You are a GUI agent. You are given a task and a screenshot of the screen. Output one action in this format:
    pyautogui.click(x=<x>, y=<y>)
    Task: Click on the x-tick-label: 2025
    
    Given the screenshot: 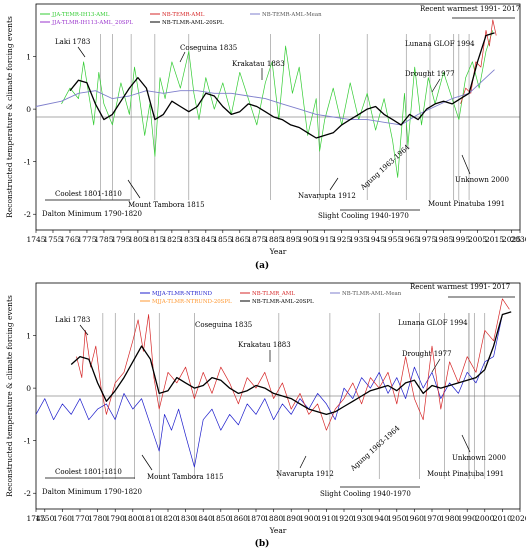 What is the action you would take?
    pyautogui.click(x=511, y=239)
    